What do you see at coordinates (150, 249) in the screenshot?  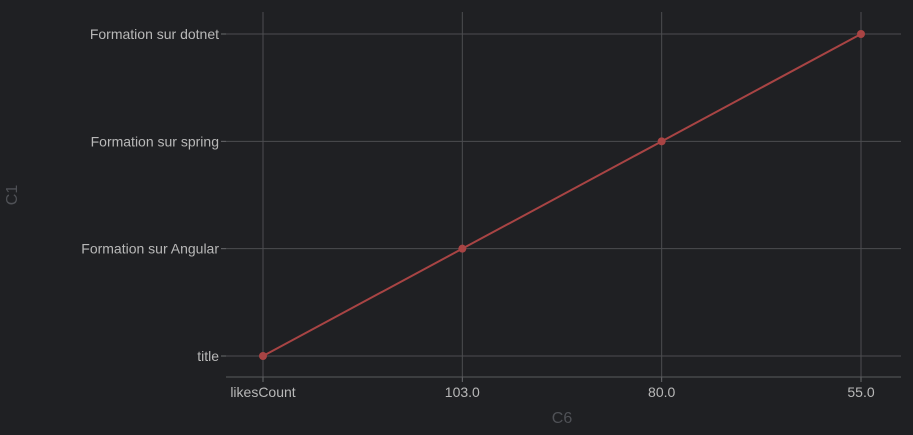 I see `y-tick-label: Formation sur Angular` at bounding box center [150, 249].